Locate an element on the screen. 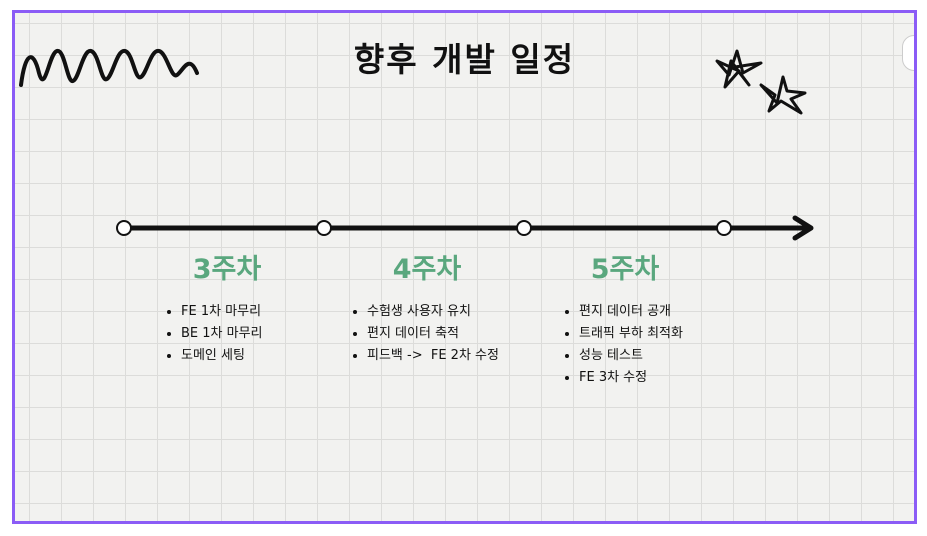 This screenshot has width=927, height=536. week-label-5: 5주차 is located at coordinates (625, 269).